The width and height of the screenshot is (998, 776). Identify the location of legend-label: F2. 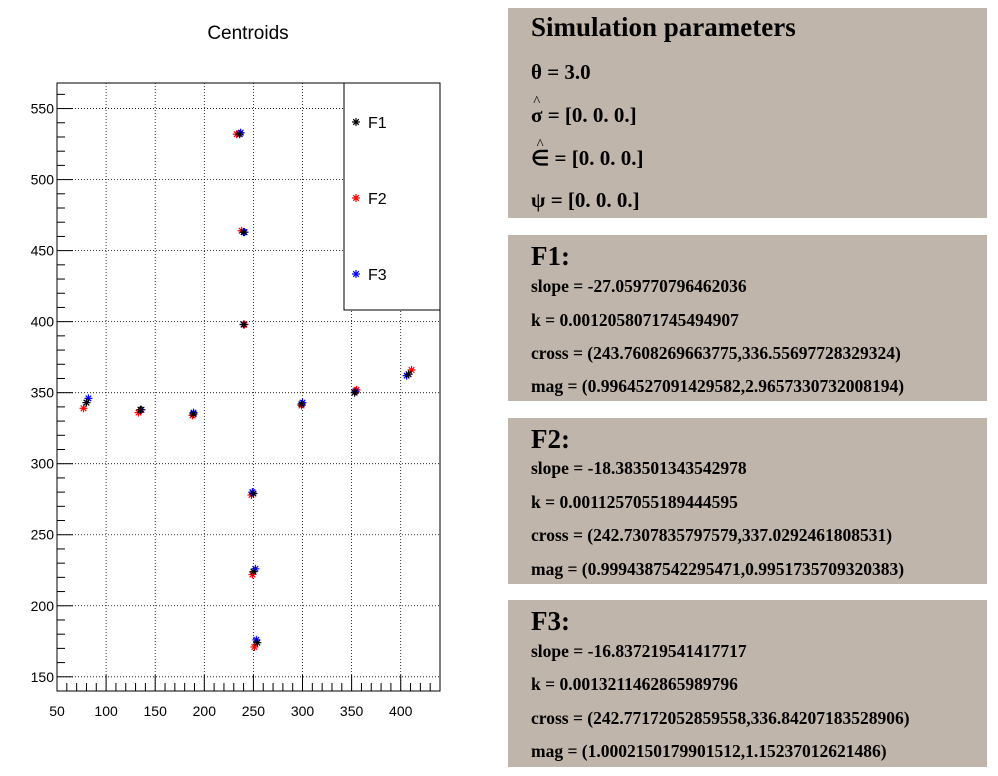
(377, 199).